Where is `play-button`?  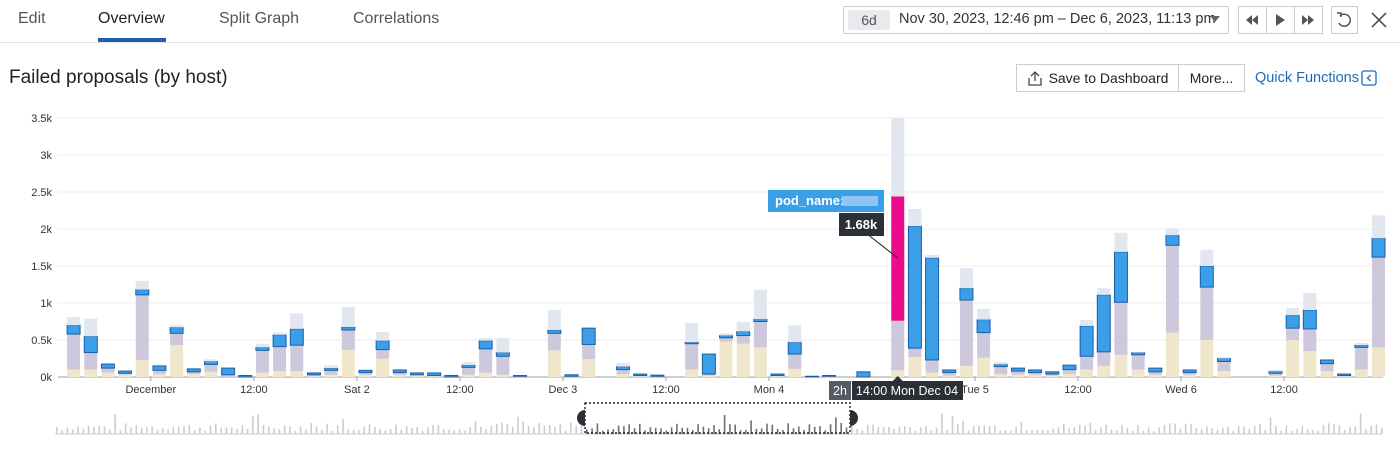
play-button is located at coordinates (1280, 20).